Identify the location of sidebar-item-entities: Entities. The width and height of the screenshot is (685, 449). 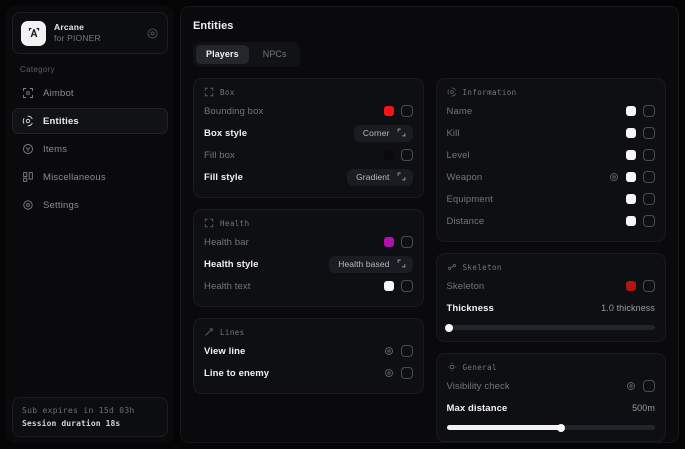
(90, 121).